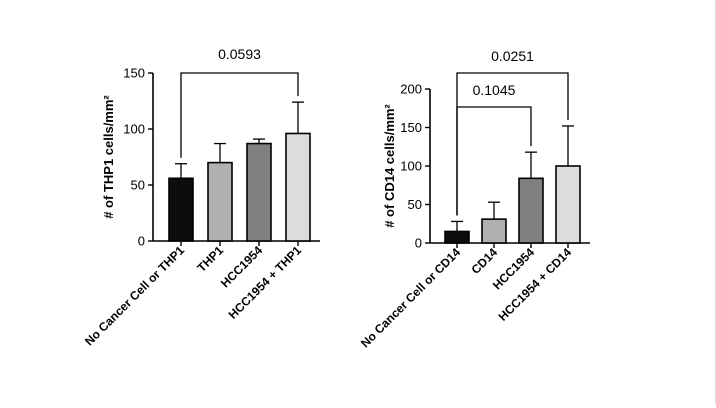 The image size is (716, 408). What do you see at coordinates (239, 54) in the screenshot?
I see `significance-label: 0.0593` at bounding box center [239, 54].